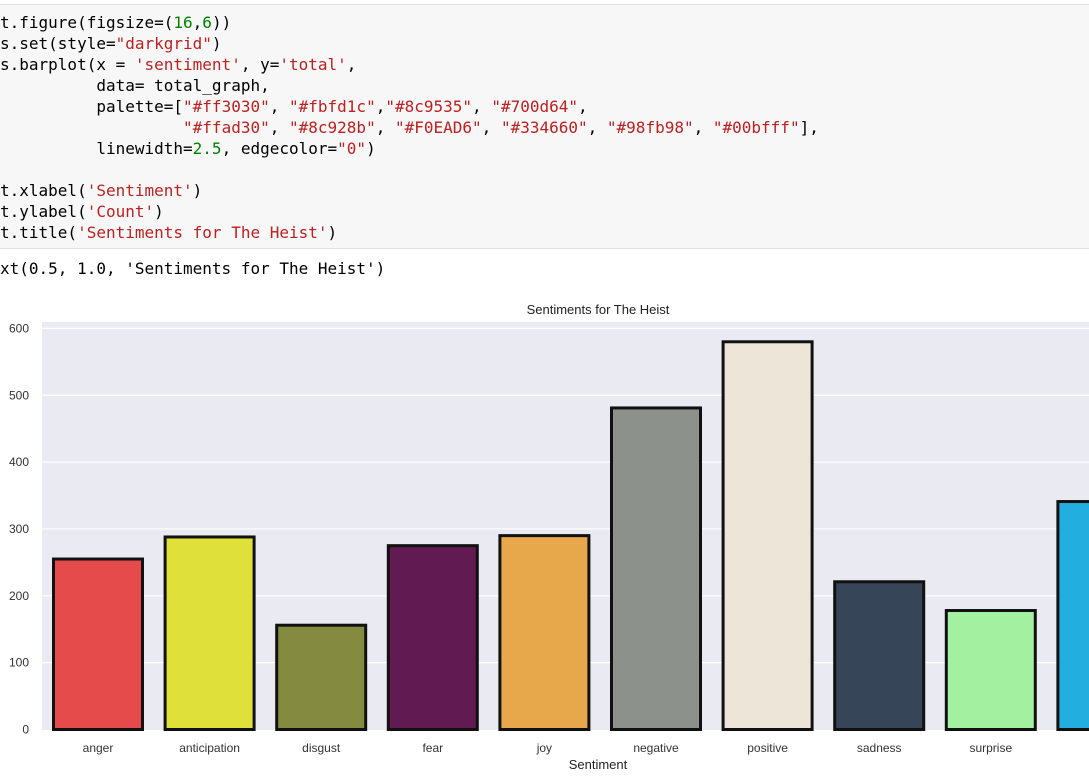 This screenshot has height=778, width=1089. I want to click on cell-output-text: xt(0.5, 1.0, 'Sentiments for The Heist'), so click(193, 268).